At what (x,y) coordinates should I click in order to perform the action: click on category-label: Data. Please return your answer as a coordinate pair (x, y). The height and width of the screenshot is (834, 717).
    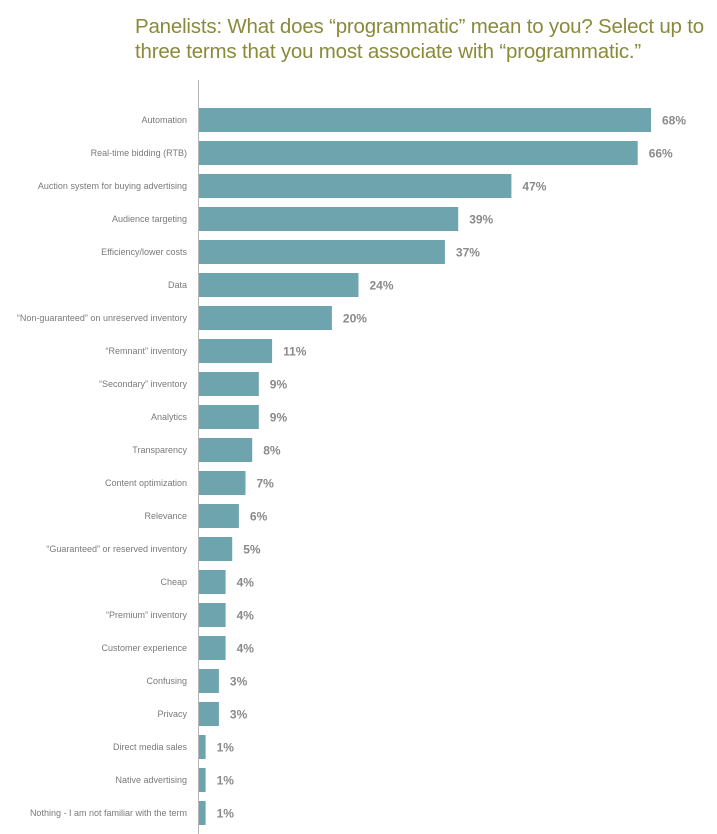
    Looking at the image, I should click on (177, 285).